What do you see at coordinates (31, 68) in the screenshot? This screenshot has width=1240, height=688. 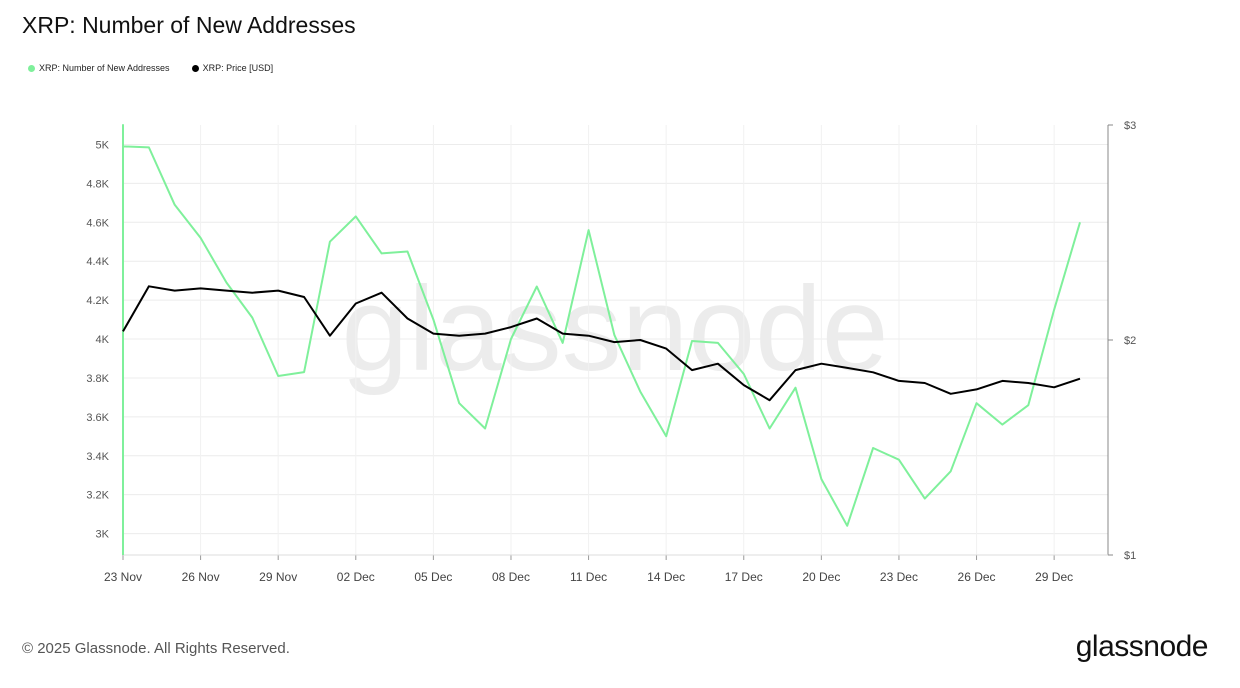 I see `legend-dot-new-addresses` at bounding box center [31, 68].